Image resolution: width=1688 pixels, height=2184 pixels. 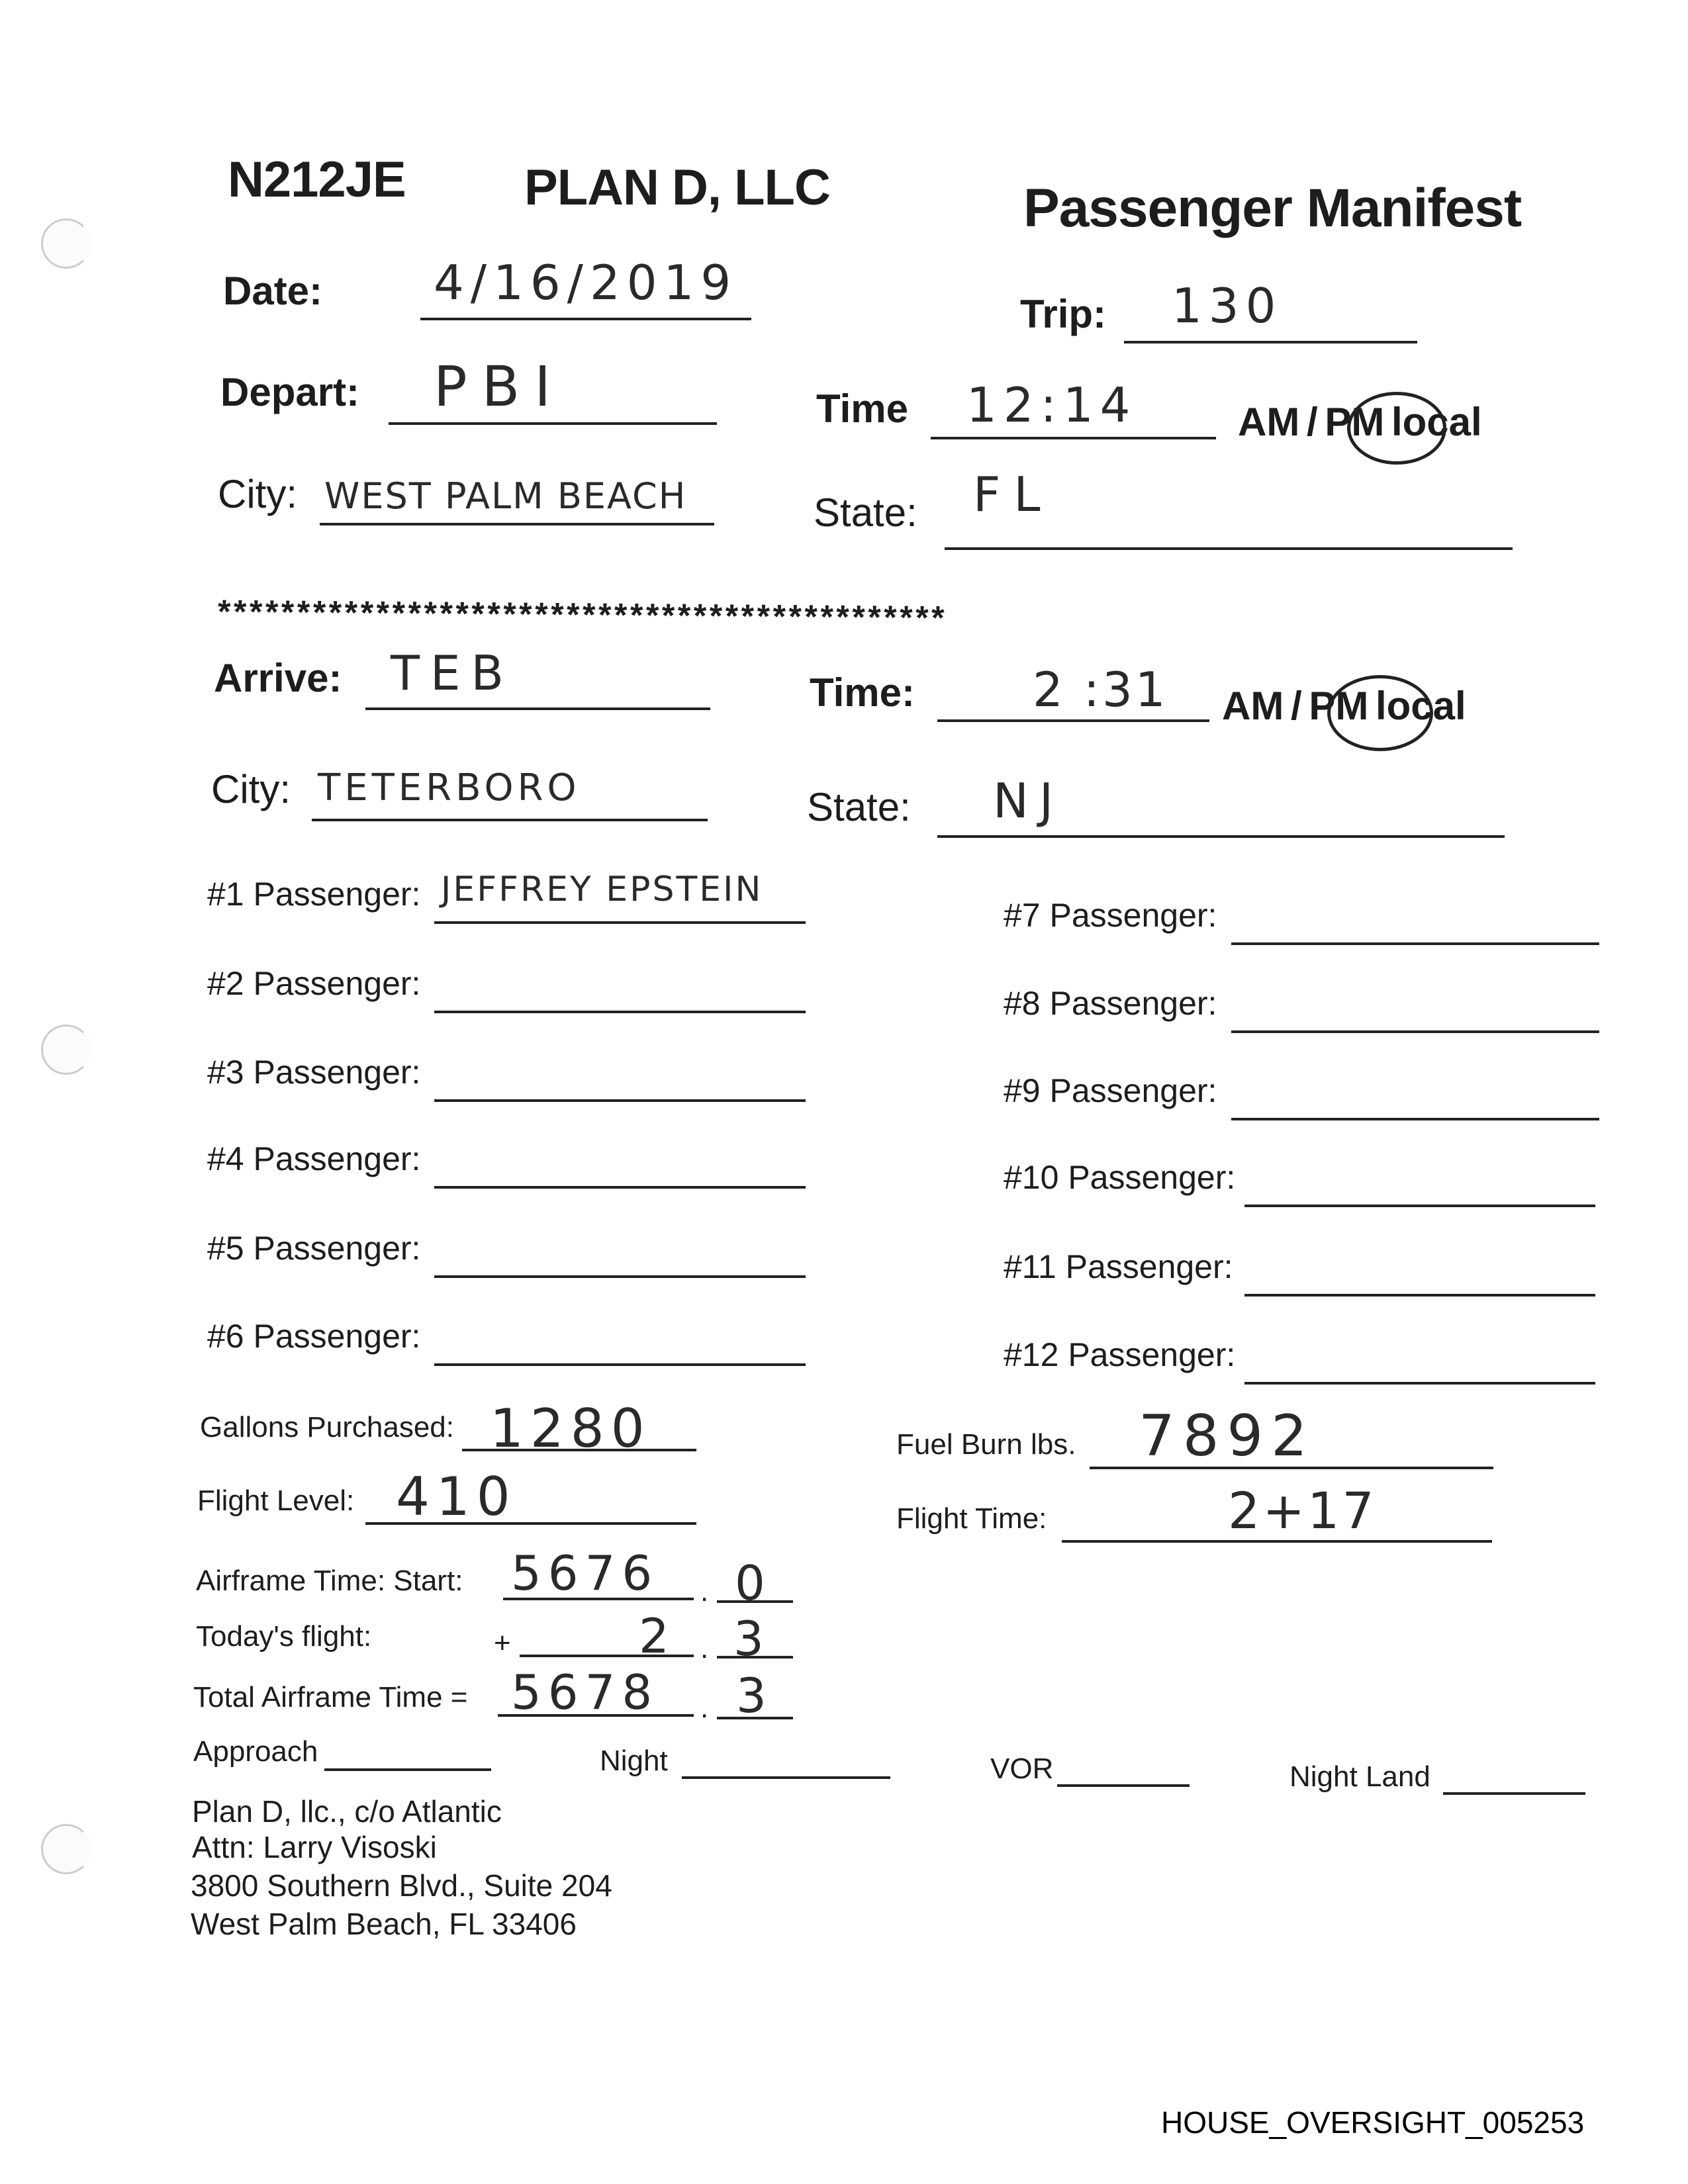 I want to click on address-line: Plan D, llc., c/o Atlantic, so click(x=347, y=1812).